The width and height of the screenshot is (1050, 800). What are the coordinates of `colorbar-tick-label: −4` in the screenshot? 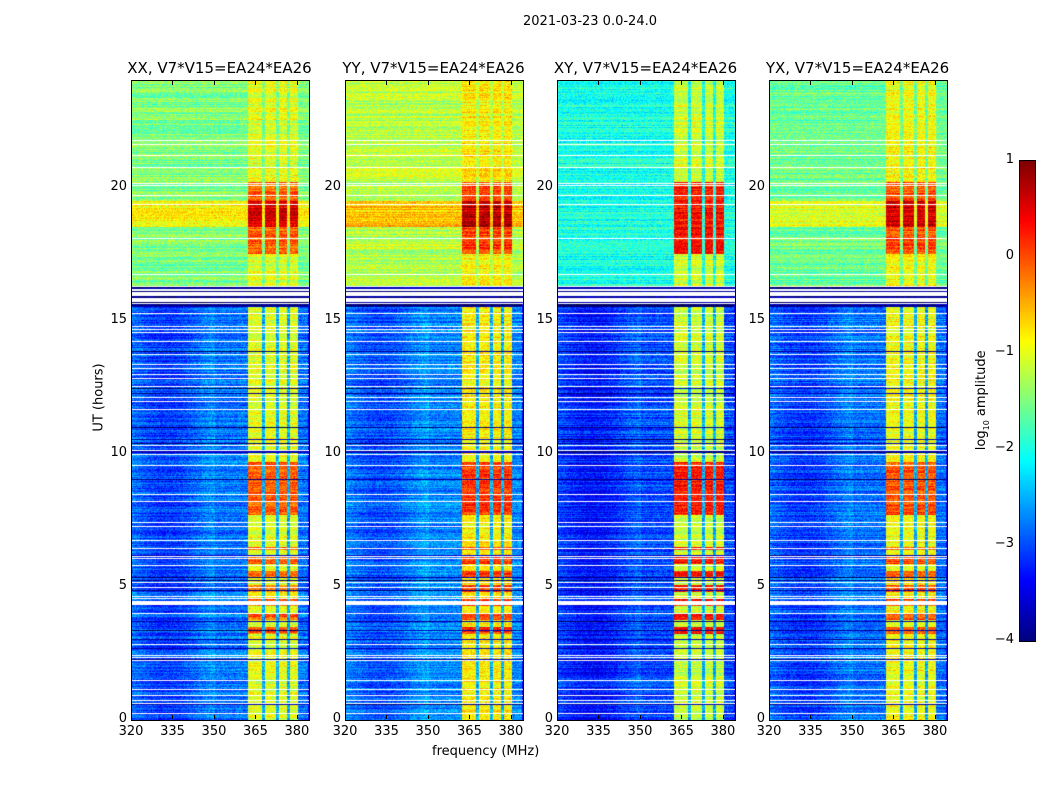 It's located at (1004, 639).